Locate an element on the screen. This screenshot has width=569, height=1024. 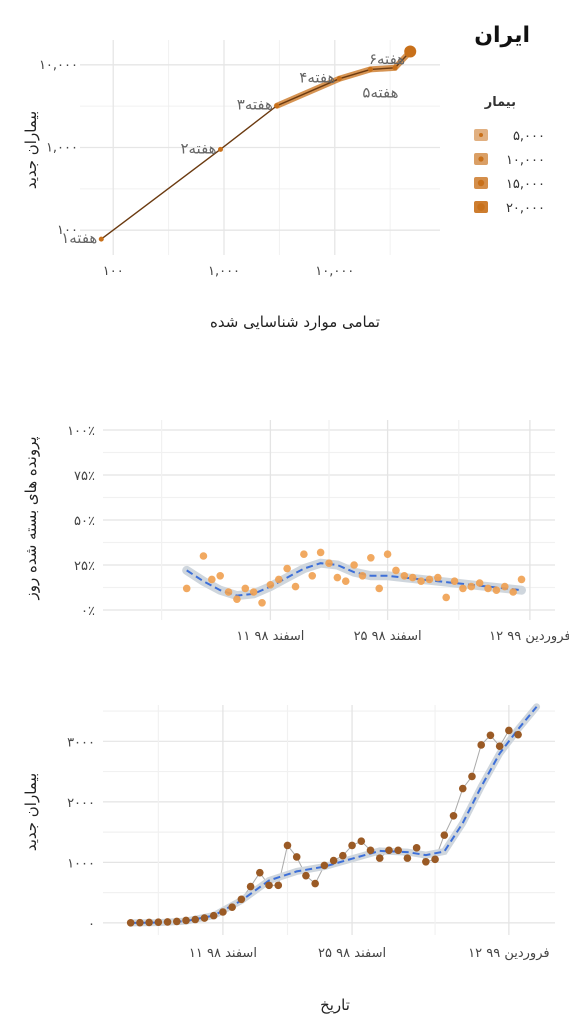
p3-y-tick-label: ۰ is located at coordinates (91, 924).